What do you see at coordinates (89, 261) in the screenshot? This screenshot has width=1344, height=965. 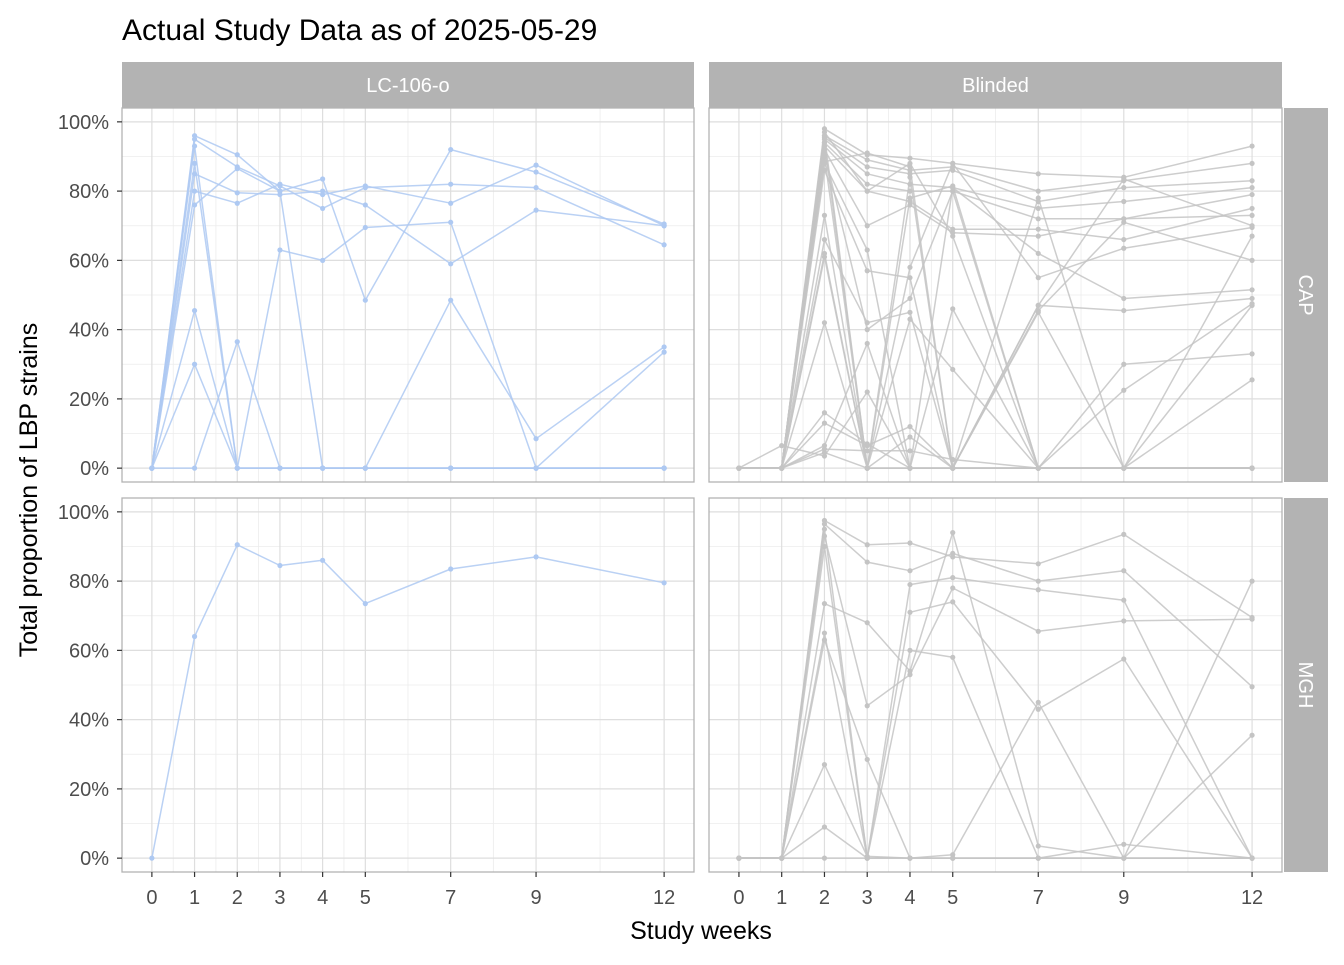 I see `y-tick-label: 60%` at bounding box center [89, 261].